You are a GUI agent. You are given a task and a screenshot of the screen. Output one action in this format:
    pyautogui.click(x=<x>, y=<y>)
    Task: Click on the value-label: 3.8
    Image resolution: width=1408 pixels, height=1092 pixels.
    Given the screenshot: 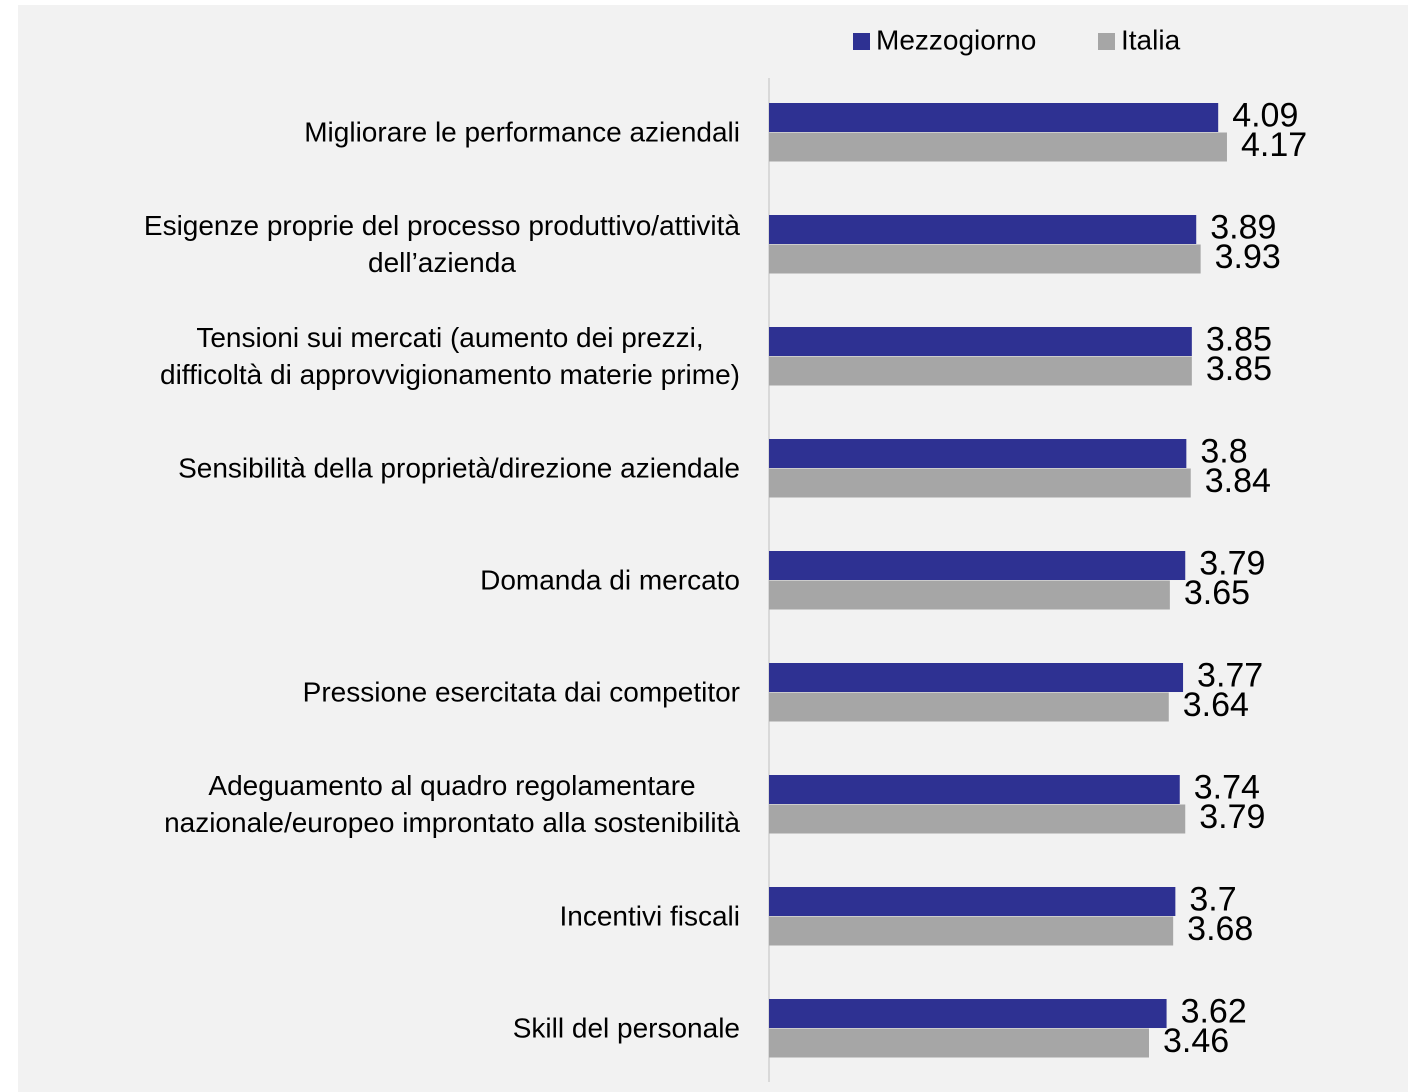 What is the action you would take?
    pyautogui.click(x=1223, y=451)
    